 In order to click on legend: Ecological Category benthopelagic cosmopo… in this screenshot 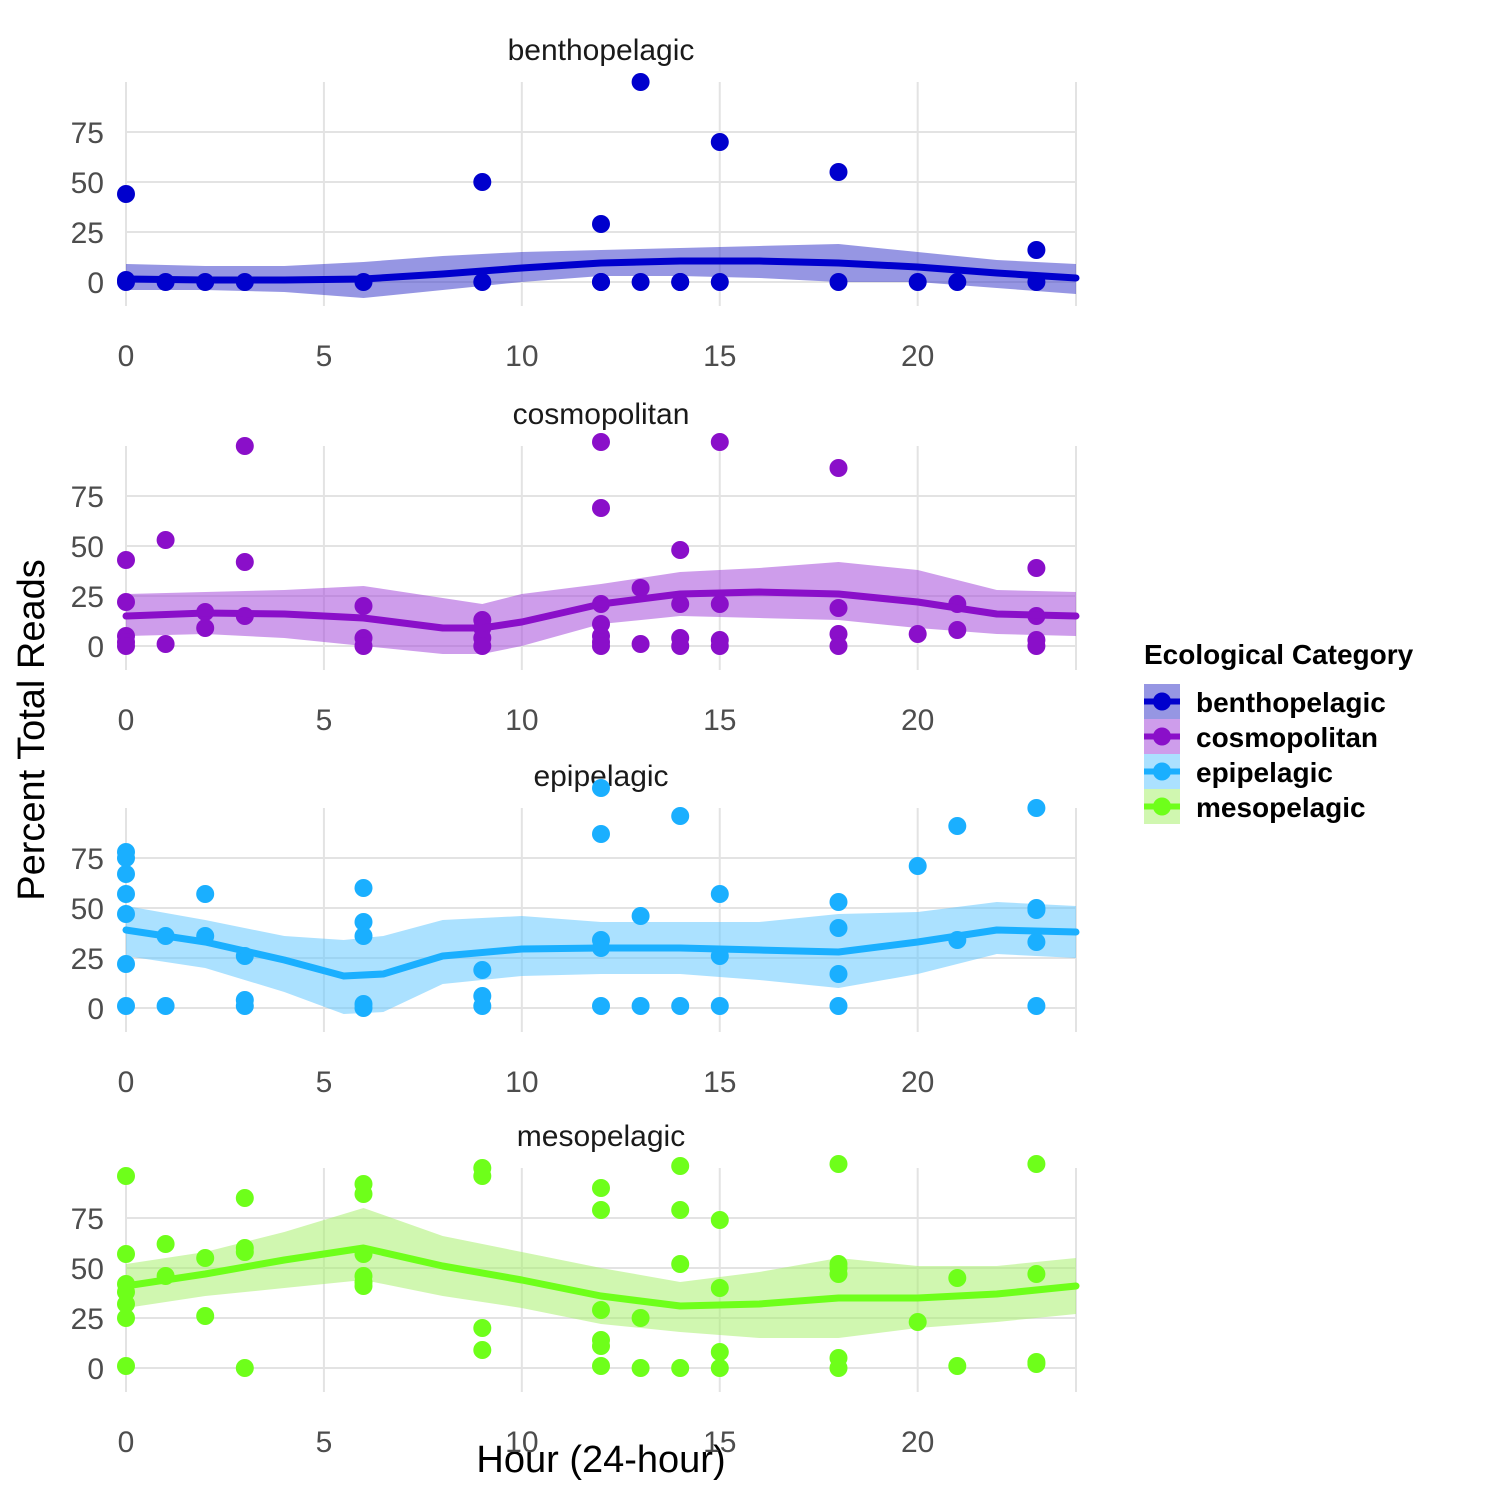, I will do `click(1279, 731)`.